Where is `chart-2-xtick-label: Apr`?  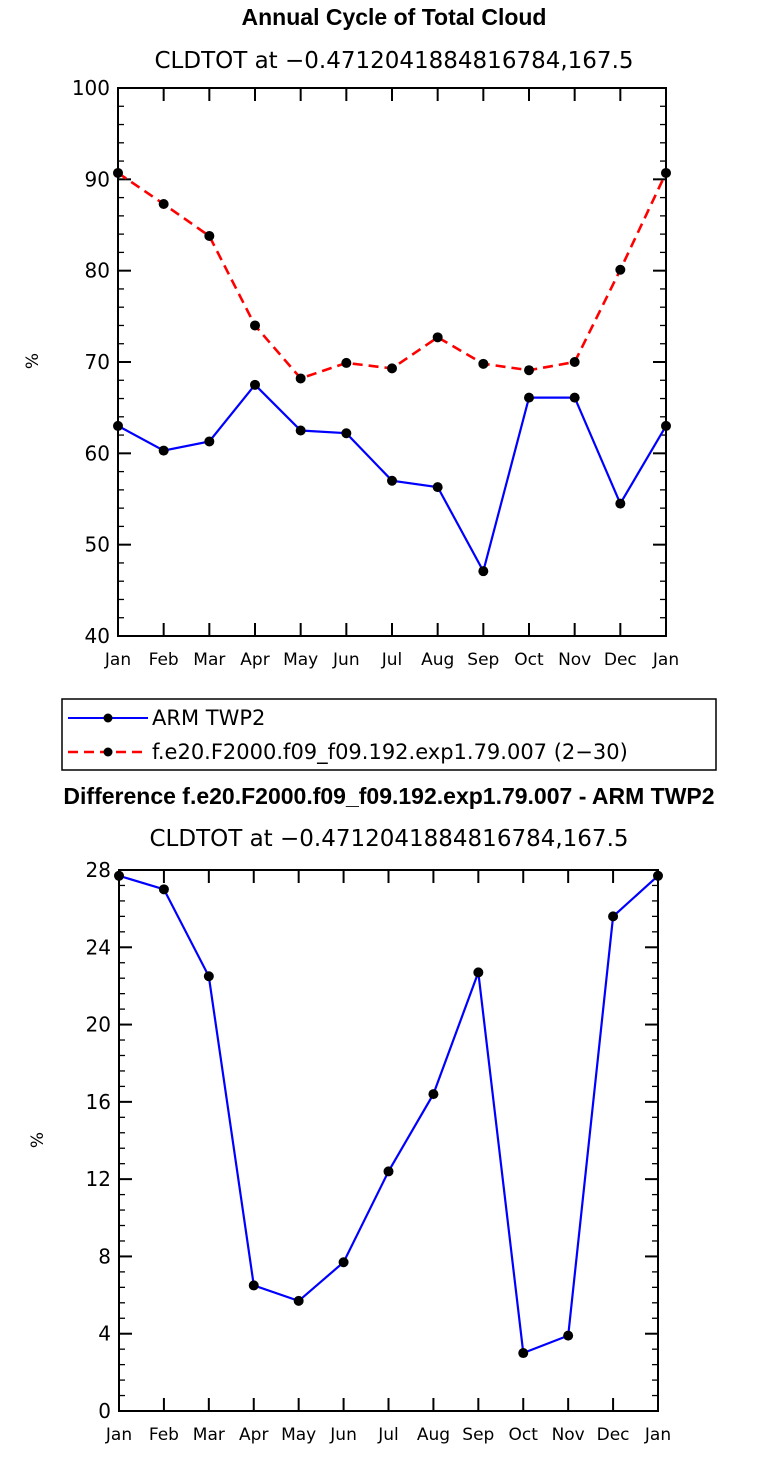
chart-2-xtick-label: Apr is located at coordinates (253, 1435).